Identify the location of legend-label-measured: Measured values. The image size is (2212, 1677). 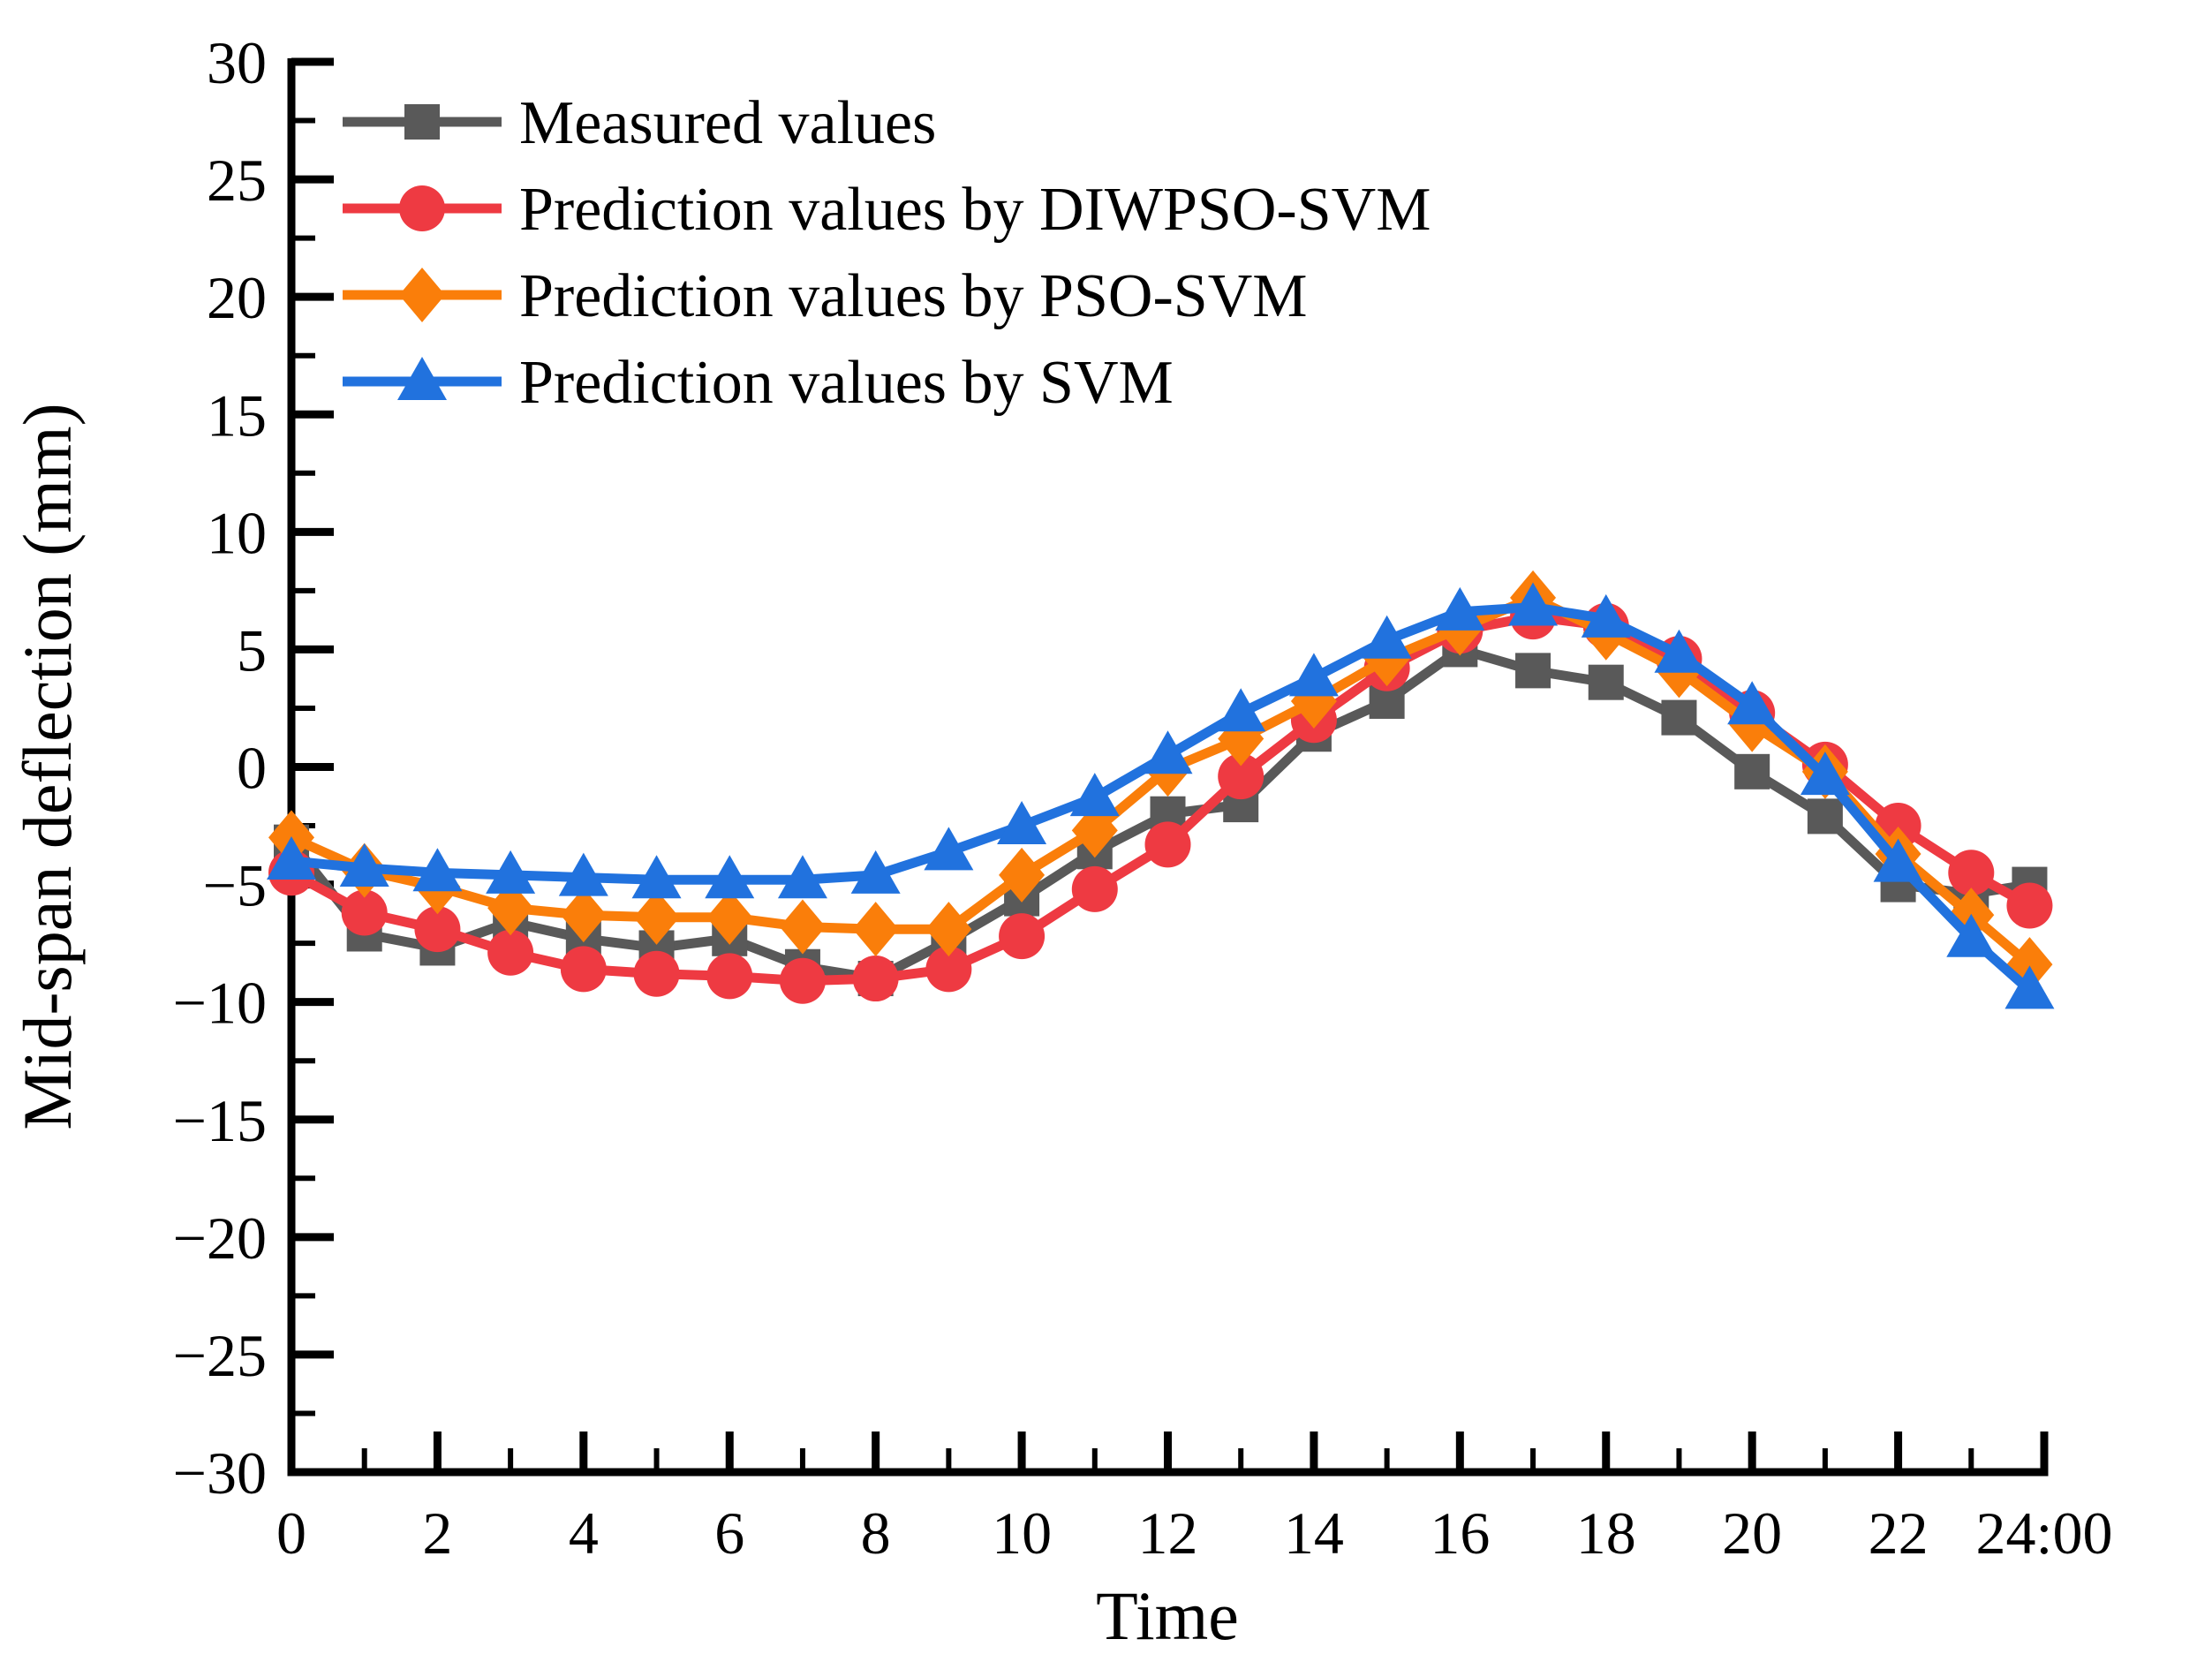
(727, 123).